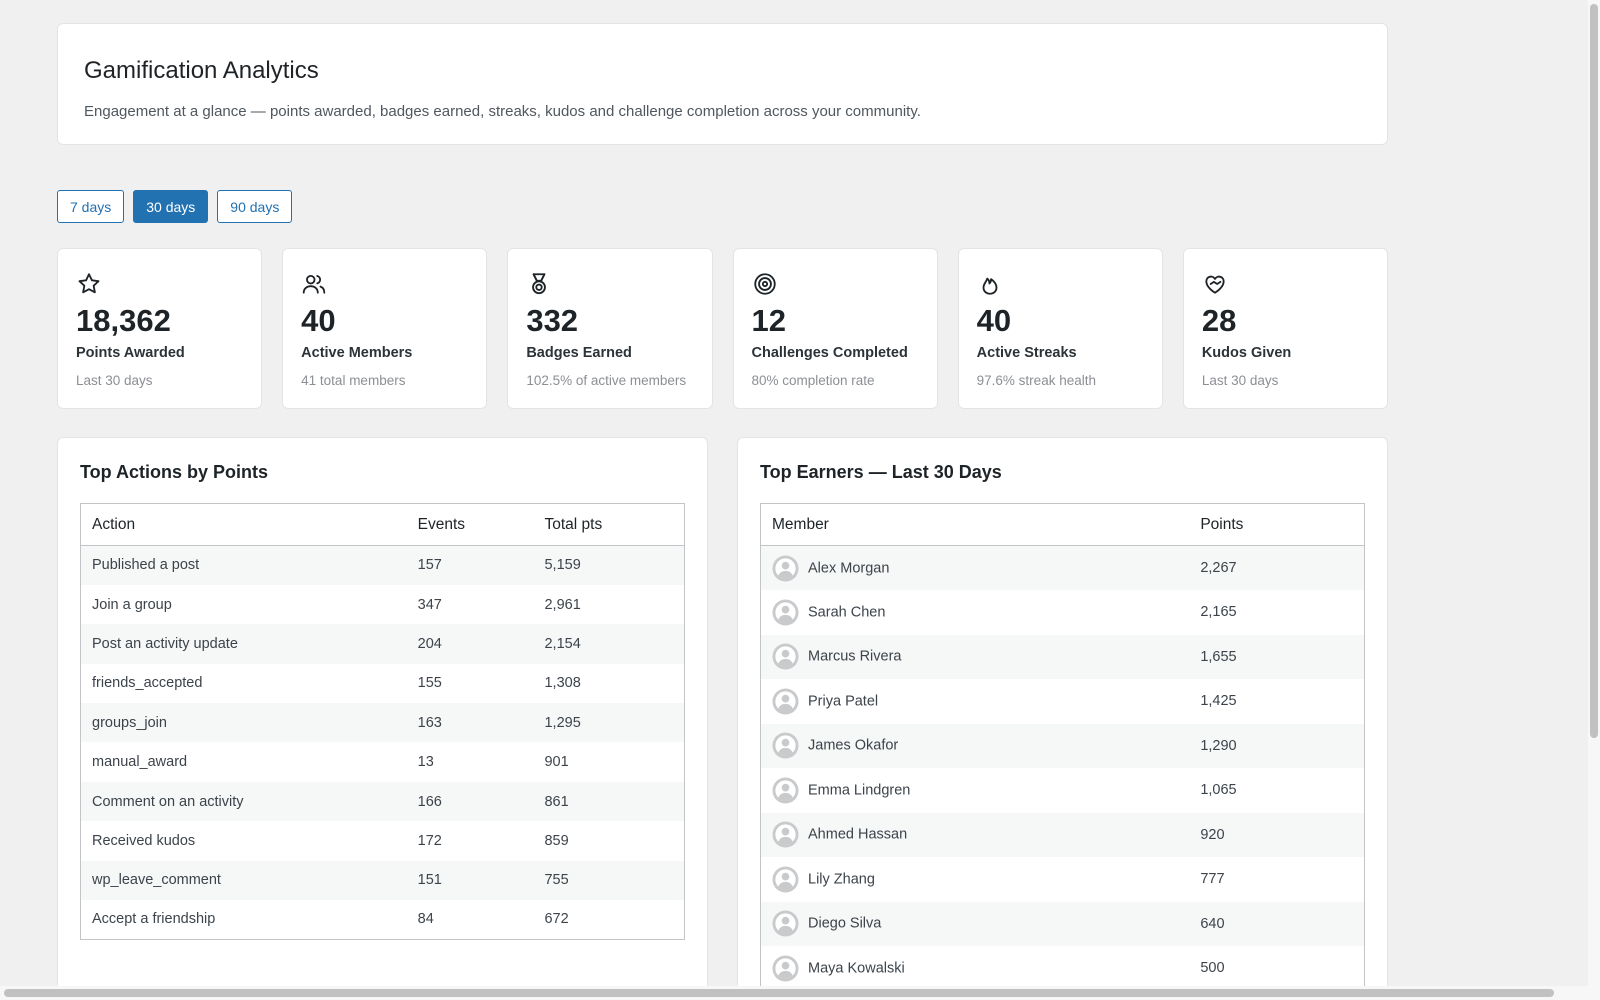 The image size is (1600, 1000). I want to click on table-row: manual_award 13 901, so click(383, 761).